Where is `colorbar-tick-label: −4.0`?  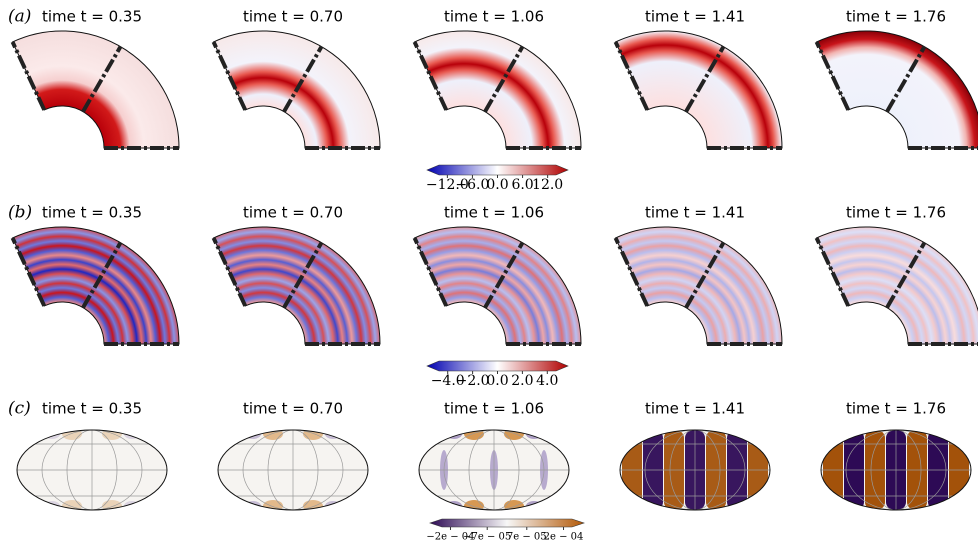 colorbar-tick-label: −4.0 is located at coordinates (448, 381).